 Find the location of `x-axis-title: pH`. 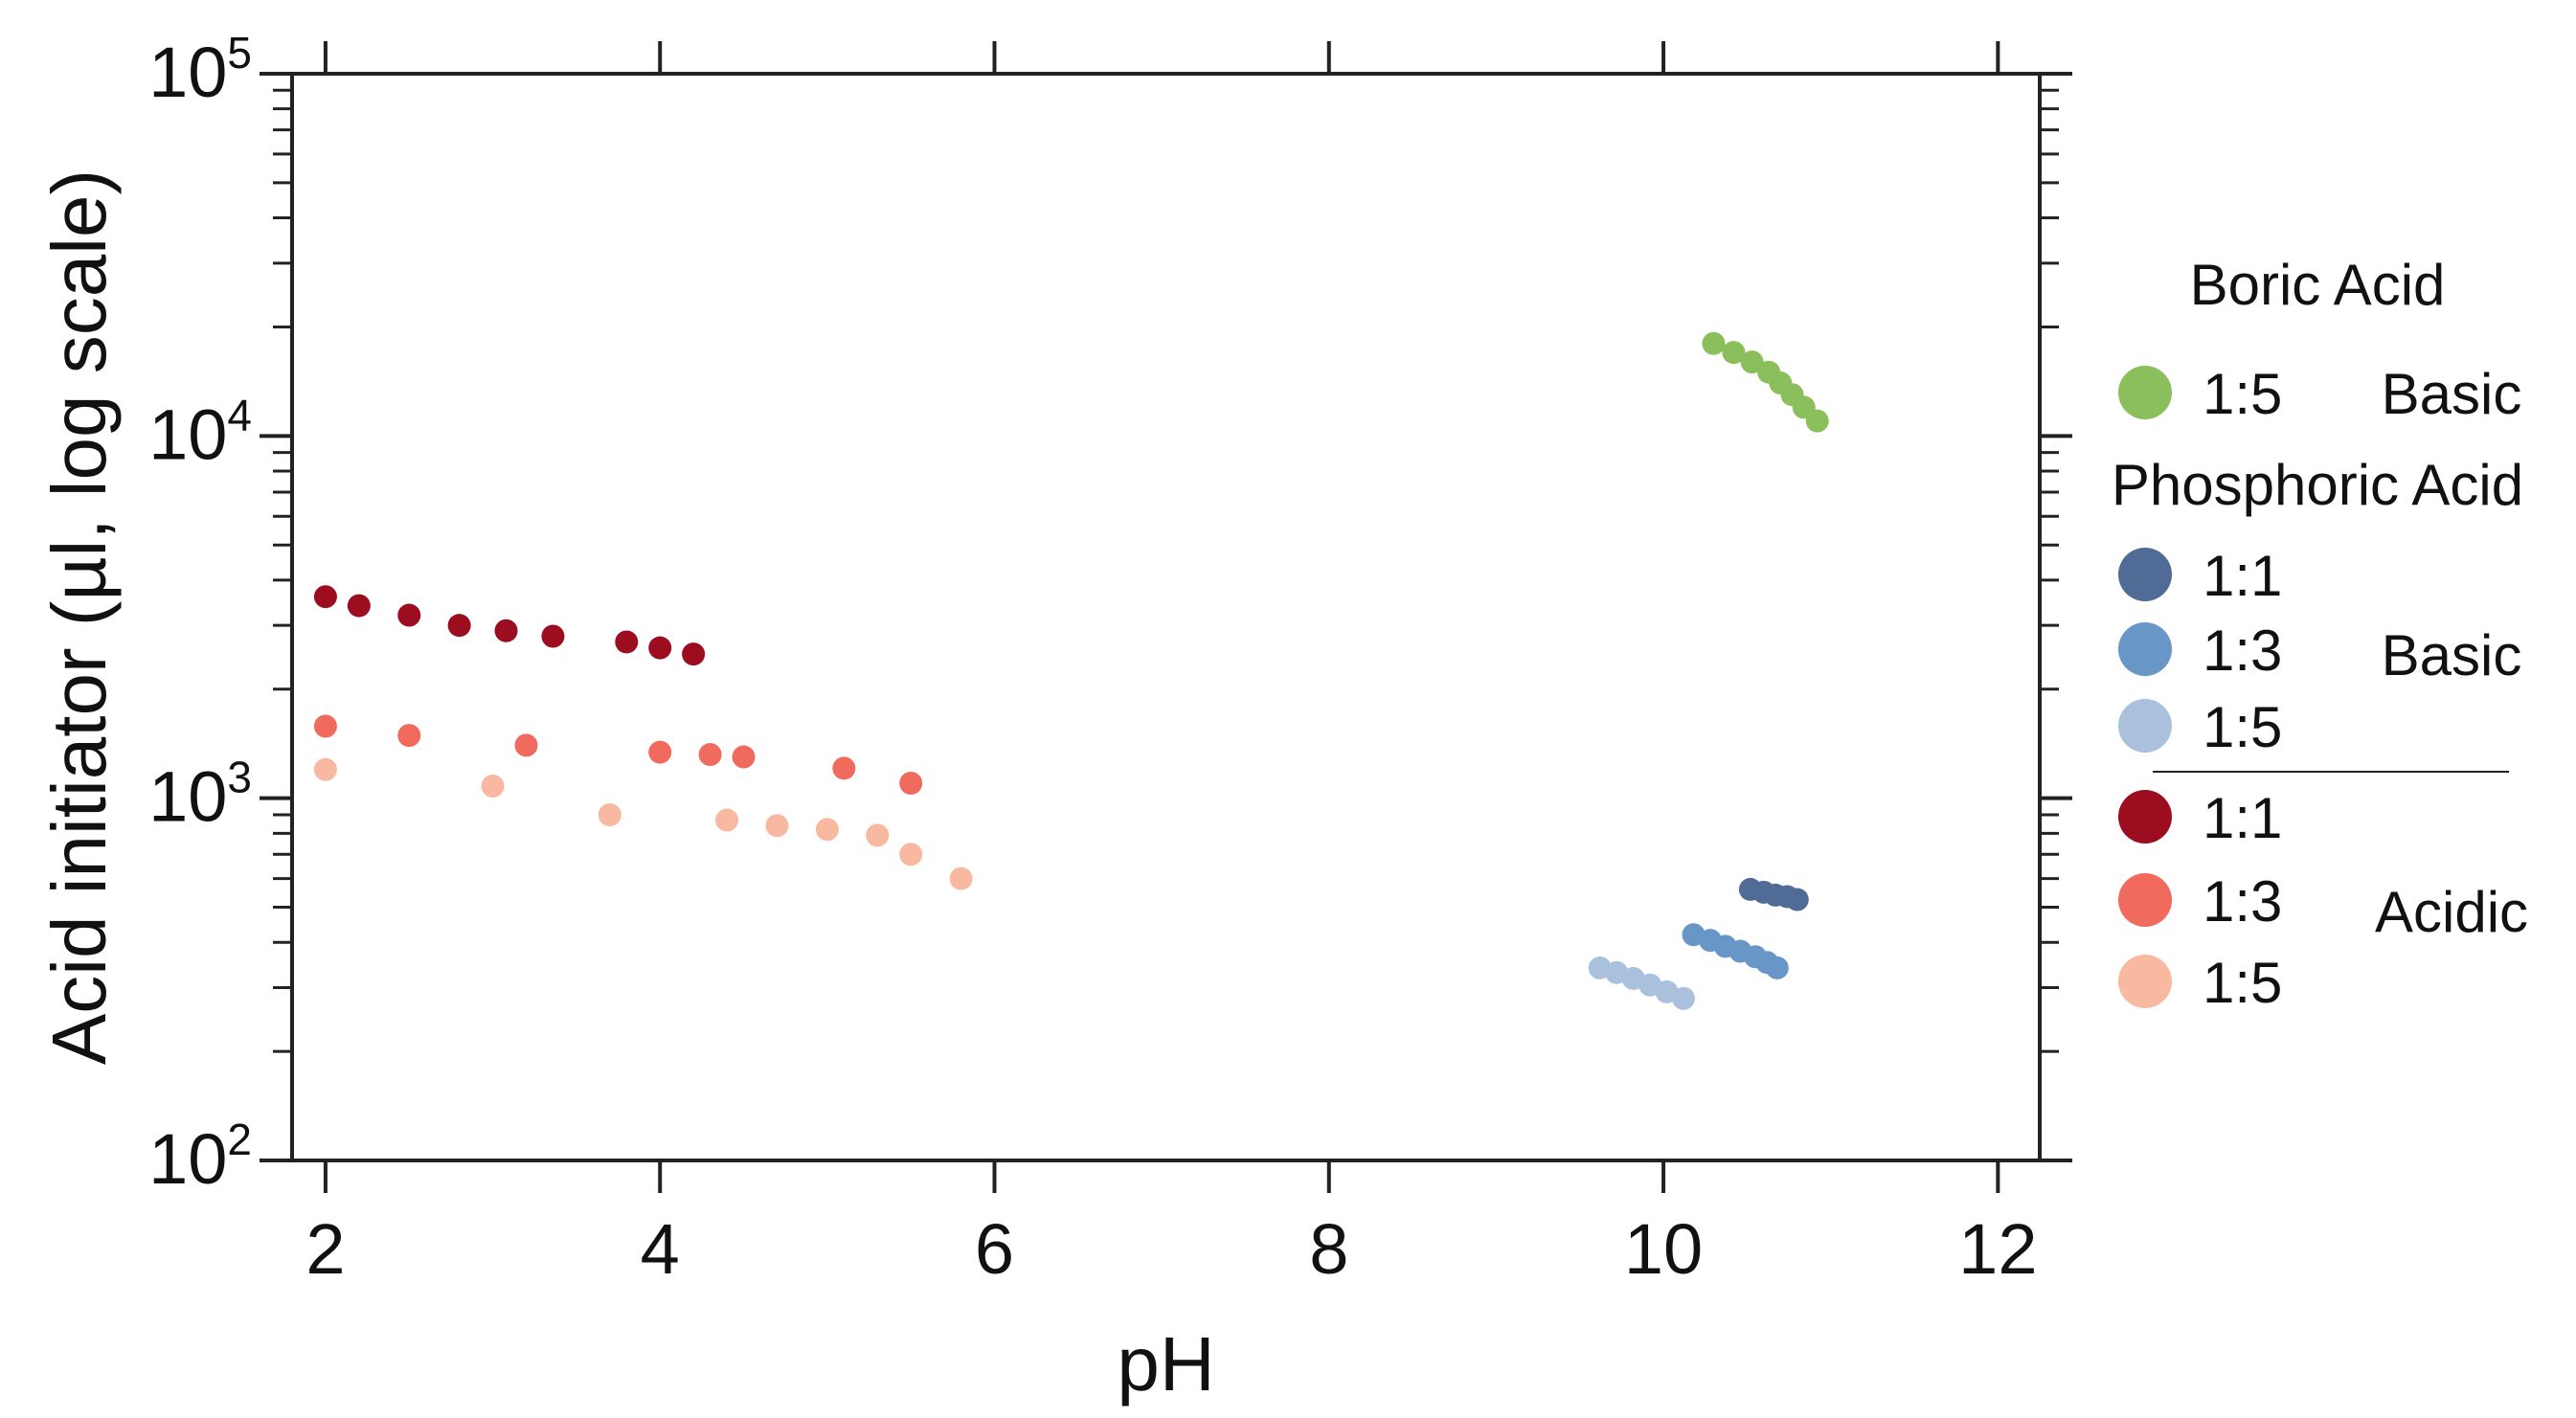

x-axis-title: pH is located at coordinates (1165, 1364).